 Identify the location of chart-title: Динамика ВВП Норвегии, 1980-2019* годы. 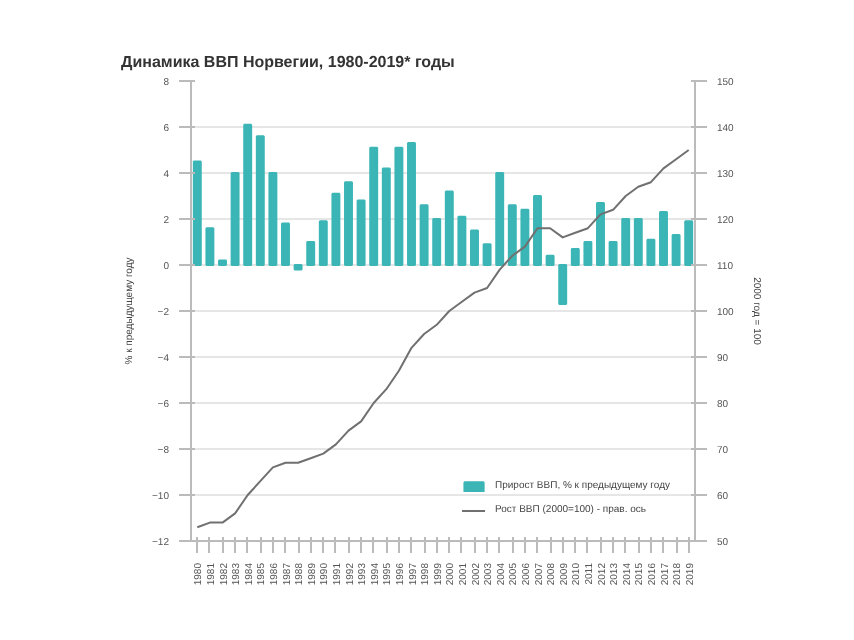
(288, 62).